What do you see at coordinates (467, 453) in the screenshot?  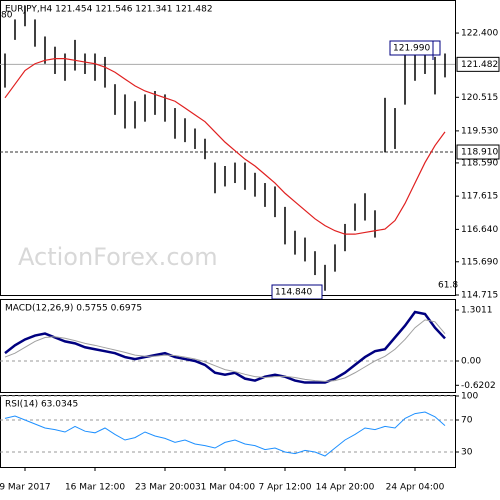 I see `y-tick-label: 30` at bounding box center [467, 453].